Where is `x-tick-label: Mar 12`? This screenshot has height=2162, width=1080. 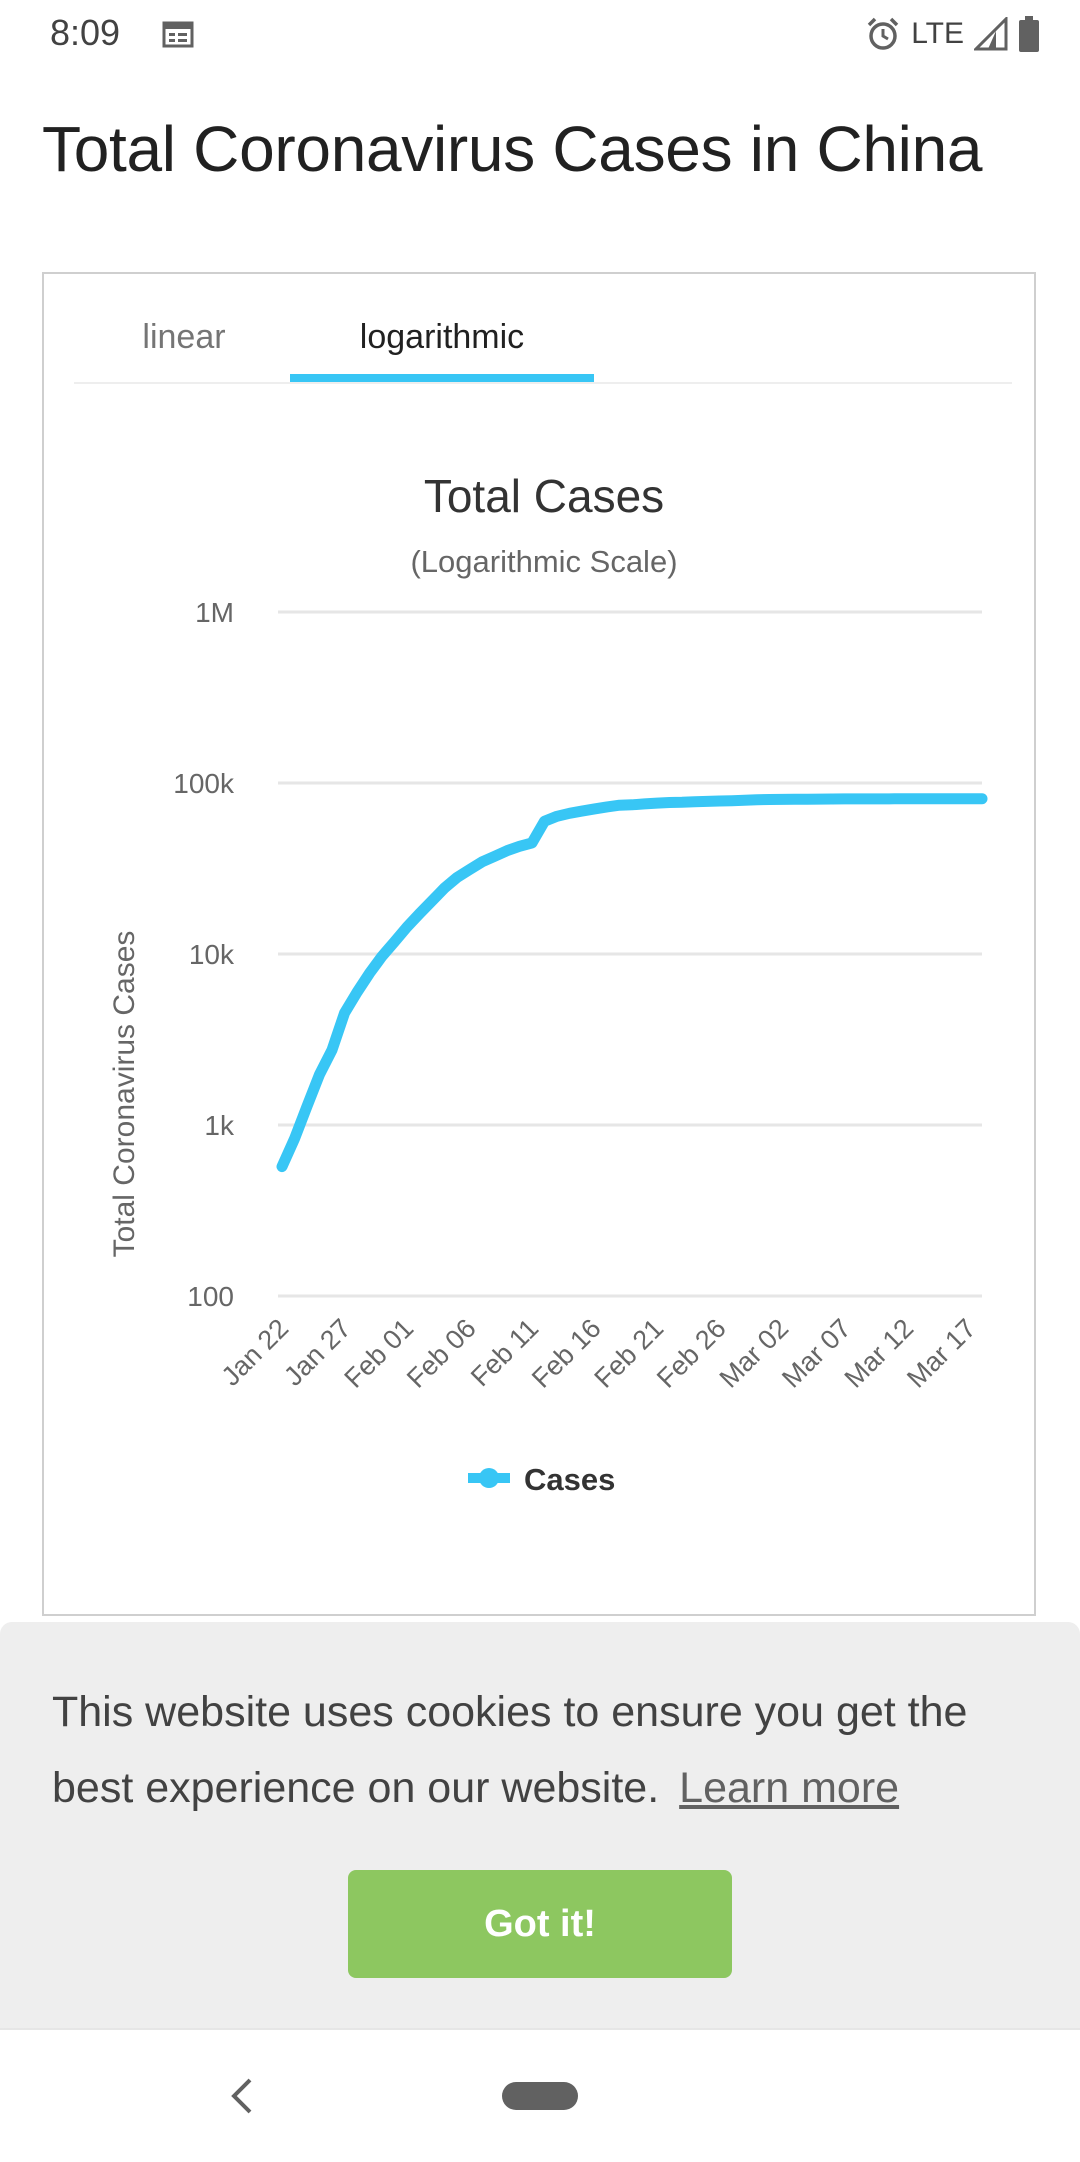
x-tick-label: Mar 12 is located at coordinates (879, 1353).